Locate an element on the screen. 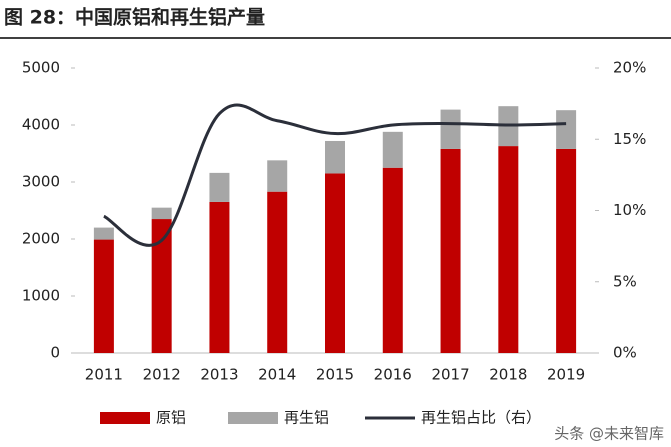  y-tick-label: 3000 is located at coordinates (41, 182).